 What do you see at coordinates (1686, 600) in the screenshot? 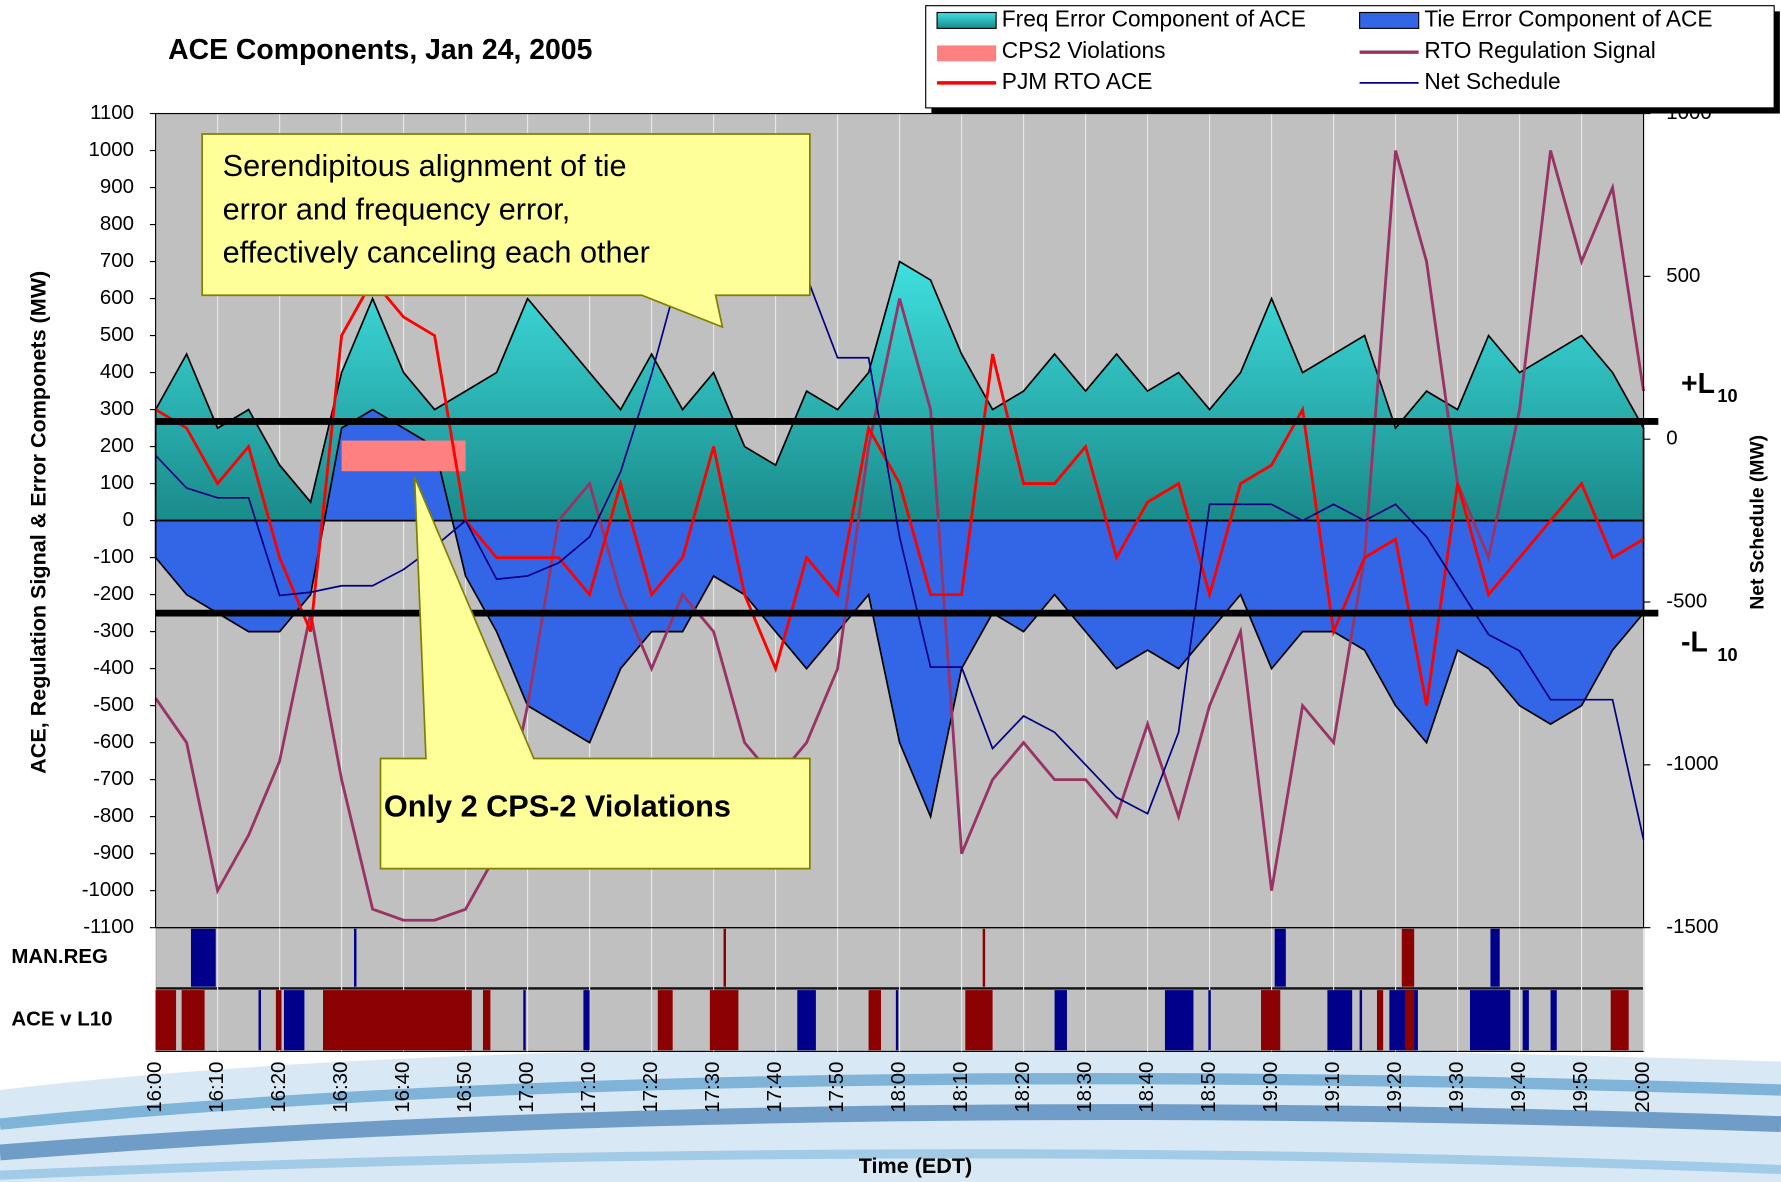
I see `y2-tick-label: -500` at bounding box center [1686, 600].